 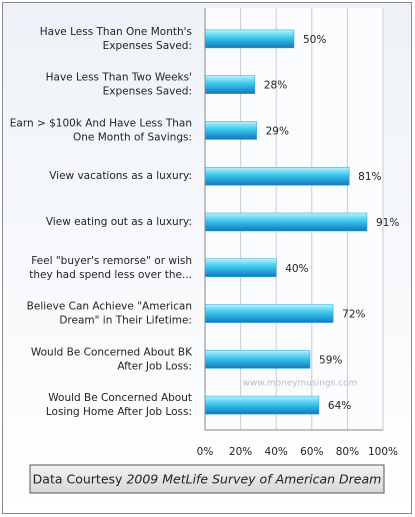 What do you see at coordinates (78, 478) in the screenshot?
I see `source-prefix: Data Courtesy` at bounding box center [78, 478].